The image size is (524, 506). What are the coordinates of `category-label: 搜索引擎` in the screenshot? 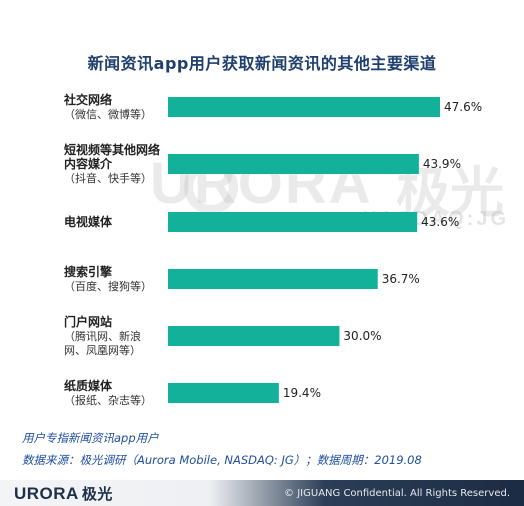 It's located at (88, 271).